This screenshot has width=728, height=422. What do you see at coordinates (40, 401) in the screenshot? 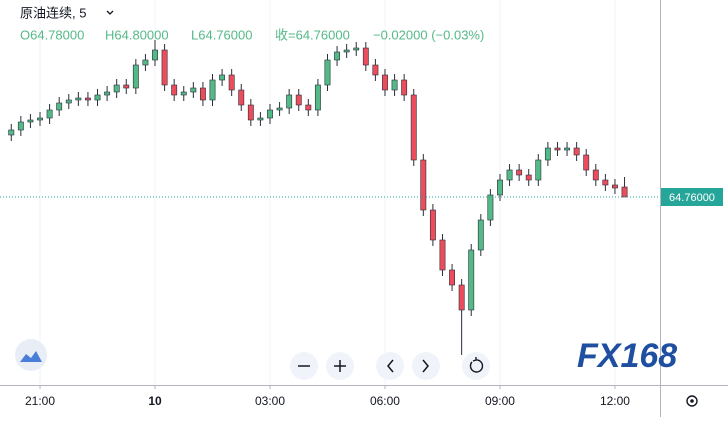
I see `x-tick-label: 21:00` at bounding box center [40, 401].